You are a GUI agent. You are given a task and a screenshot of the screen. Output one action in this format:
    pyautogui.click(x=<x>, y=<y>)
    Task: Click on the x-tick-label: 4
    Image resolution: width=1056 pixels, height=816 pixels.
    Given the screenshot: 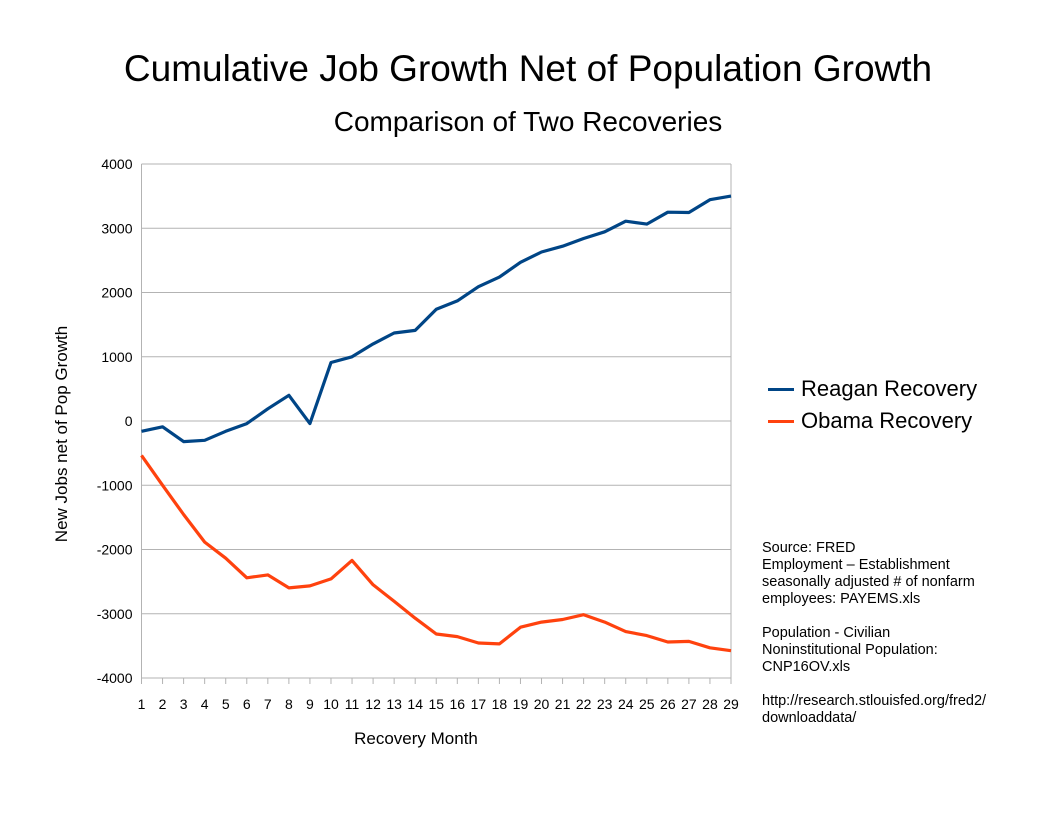 What is the action you would take?
    pyautogui.click(x=205, y=704)
    